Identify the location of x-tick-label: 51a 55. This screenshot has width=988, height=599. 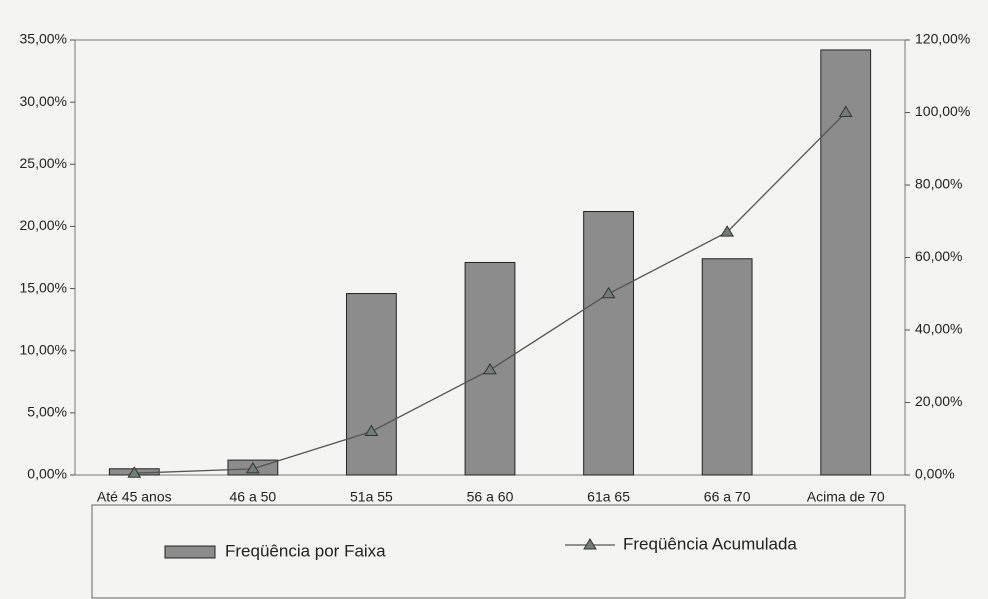
(371, 497).